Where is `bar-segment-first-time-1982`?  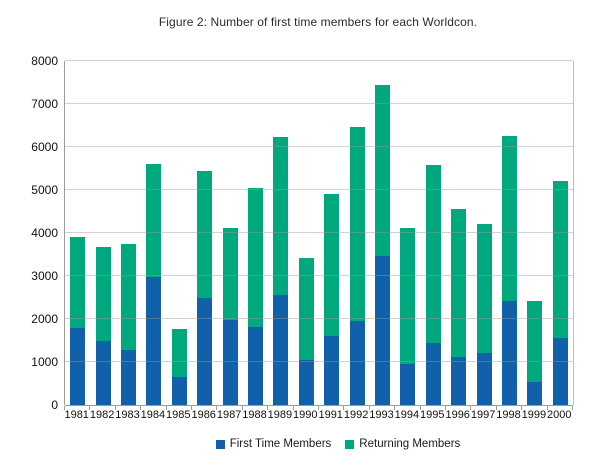 bar-segment-first-time-1982 is located at coordinates (103, 372).